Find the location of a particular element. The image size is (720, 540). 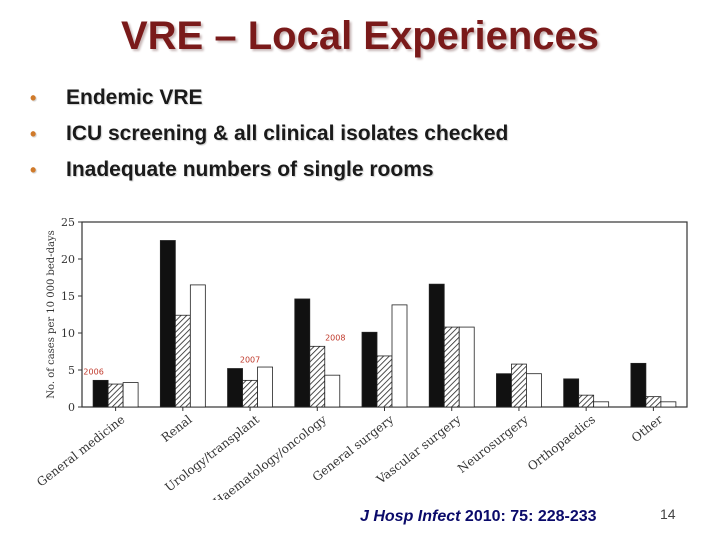

y-tick-label: 15 is located at coordinates (68, 296).